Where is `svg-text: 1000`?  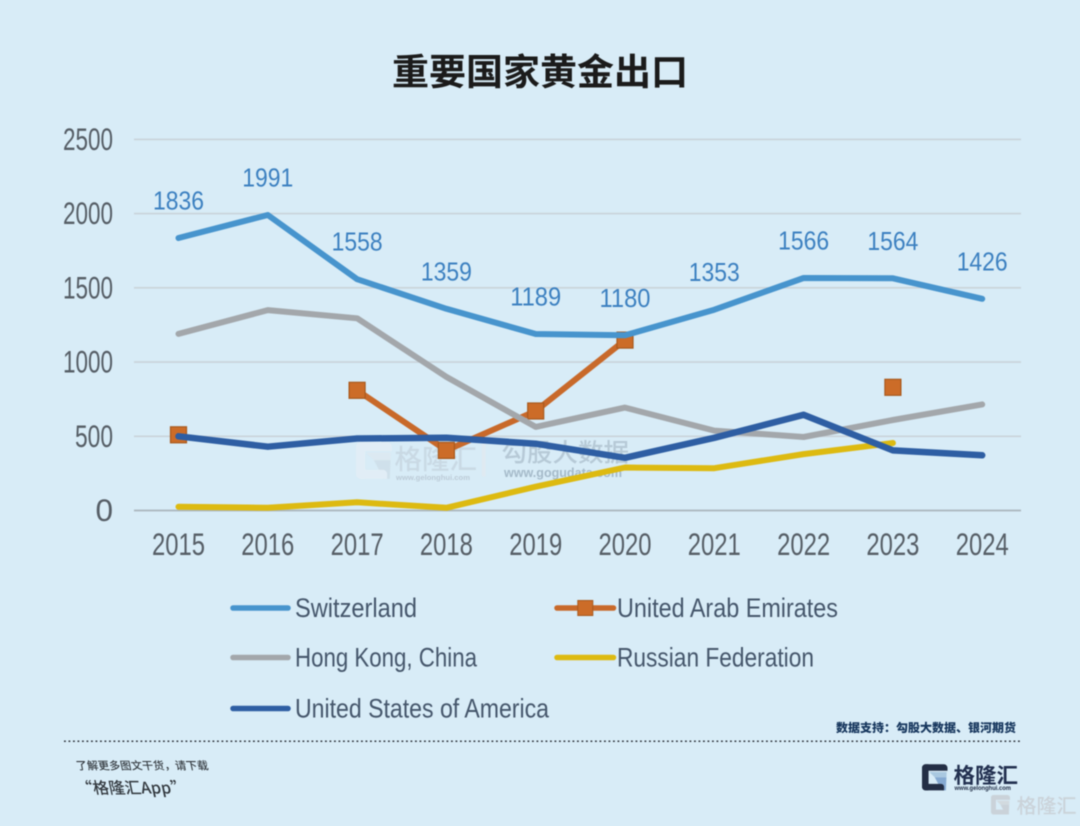
svg-text: 1000 is located at coordinates (88, 362).